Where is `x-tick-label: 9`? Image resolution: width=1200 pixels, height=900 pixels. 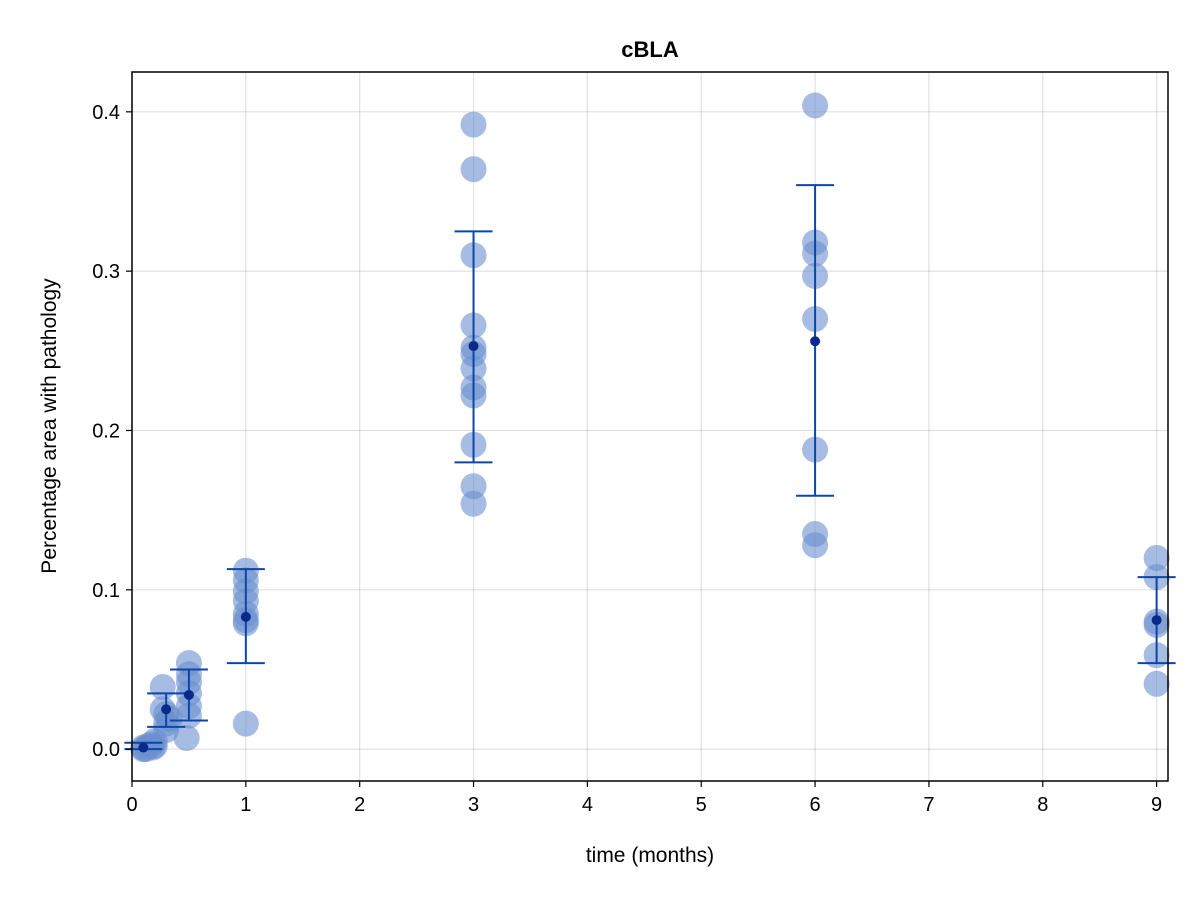
x-tick-label: 9 is located at coordinates (1156, 805).